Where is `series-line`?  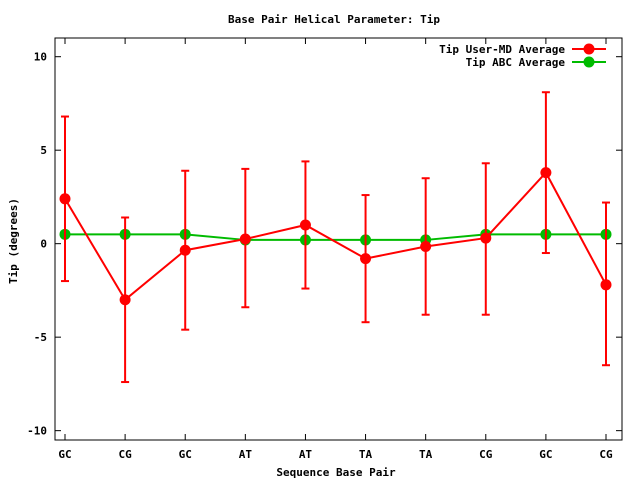
series-line is located at coordinates (335, 237).